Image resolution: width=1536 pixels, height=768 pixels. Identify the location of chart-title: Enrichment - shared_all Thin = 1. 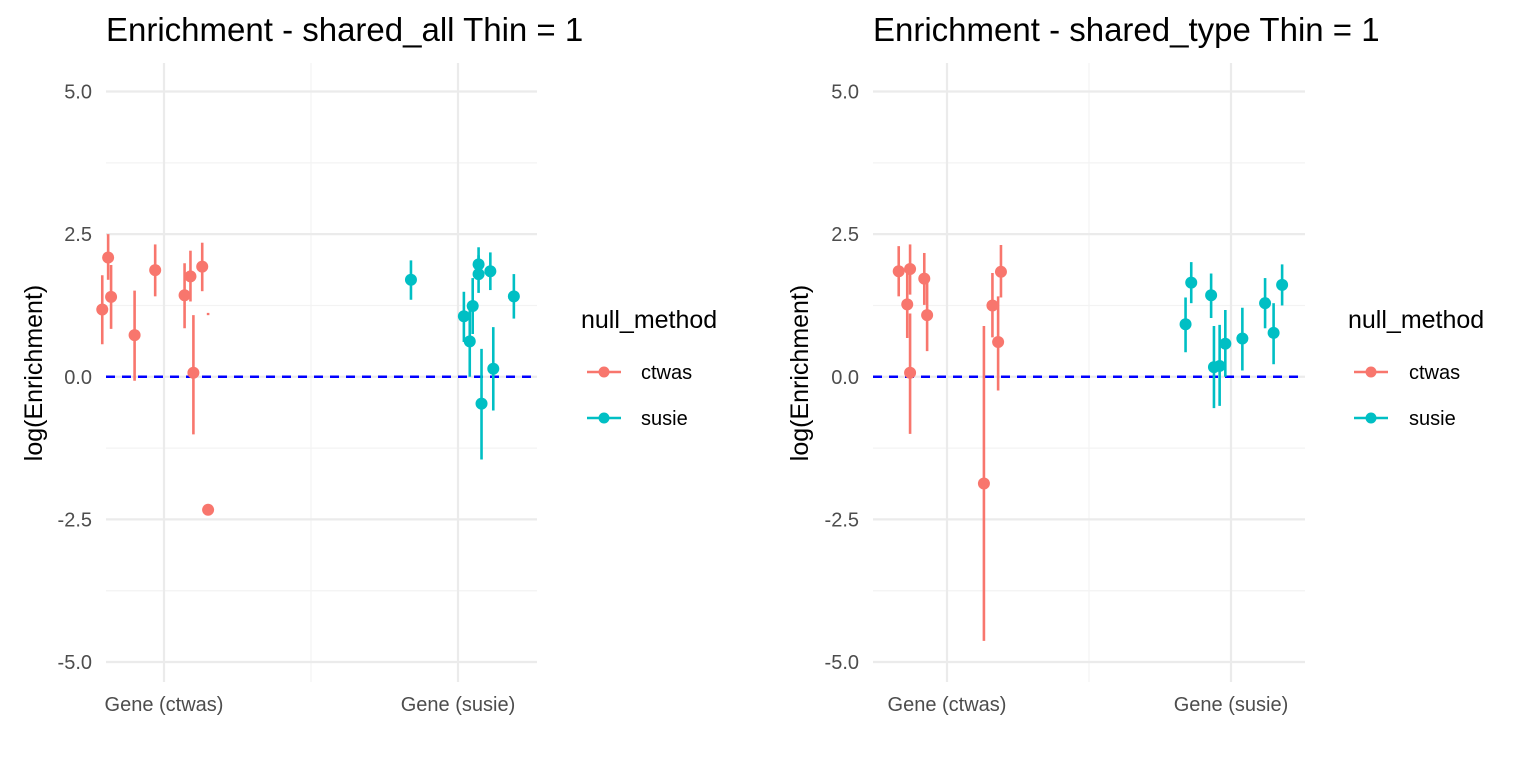
(344, 29).